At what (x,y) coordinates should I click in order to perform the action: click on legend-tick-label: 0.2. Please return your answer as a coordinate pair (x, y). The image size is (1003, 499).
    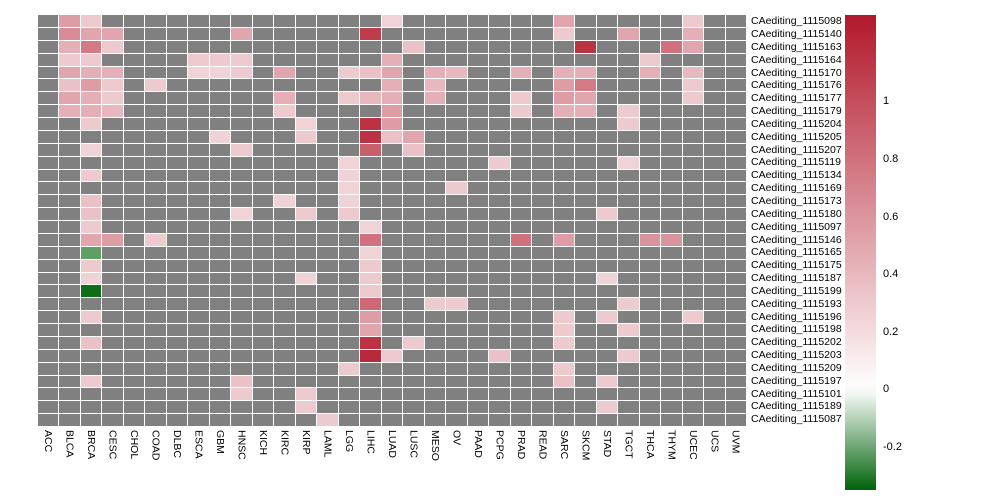
    Looking at the image, I should click on (891, 331).